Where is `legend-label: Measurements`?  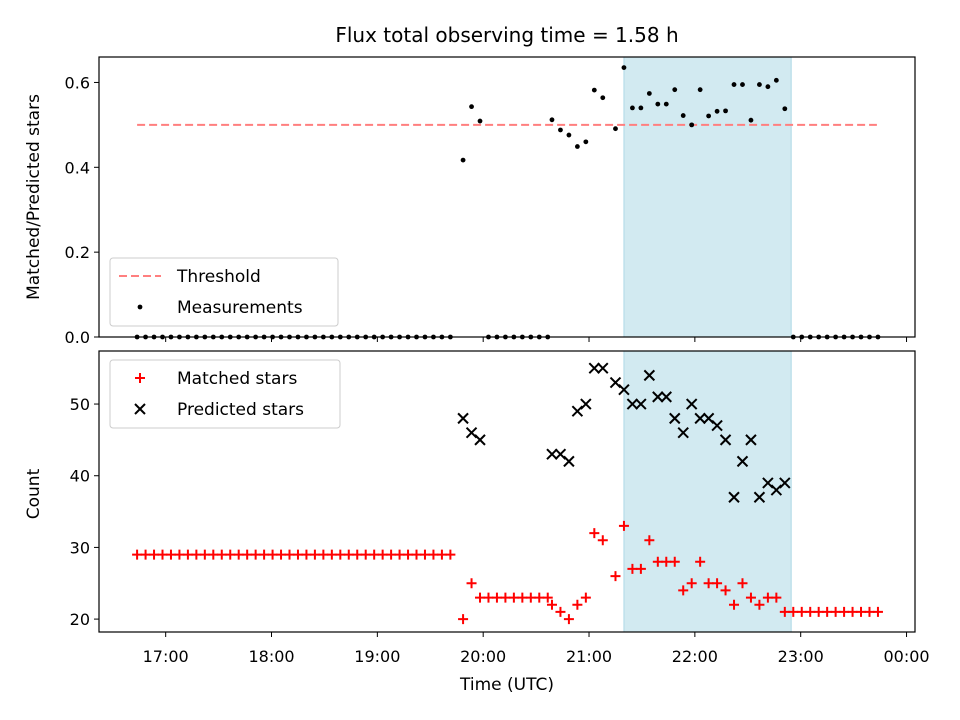 legend-label: Measurements is located at coordinates (240, 308).